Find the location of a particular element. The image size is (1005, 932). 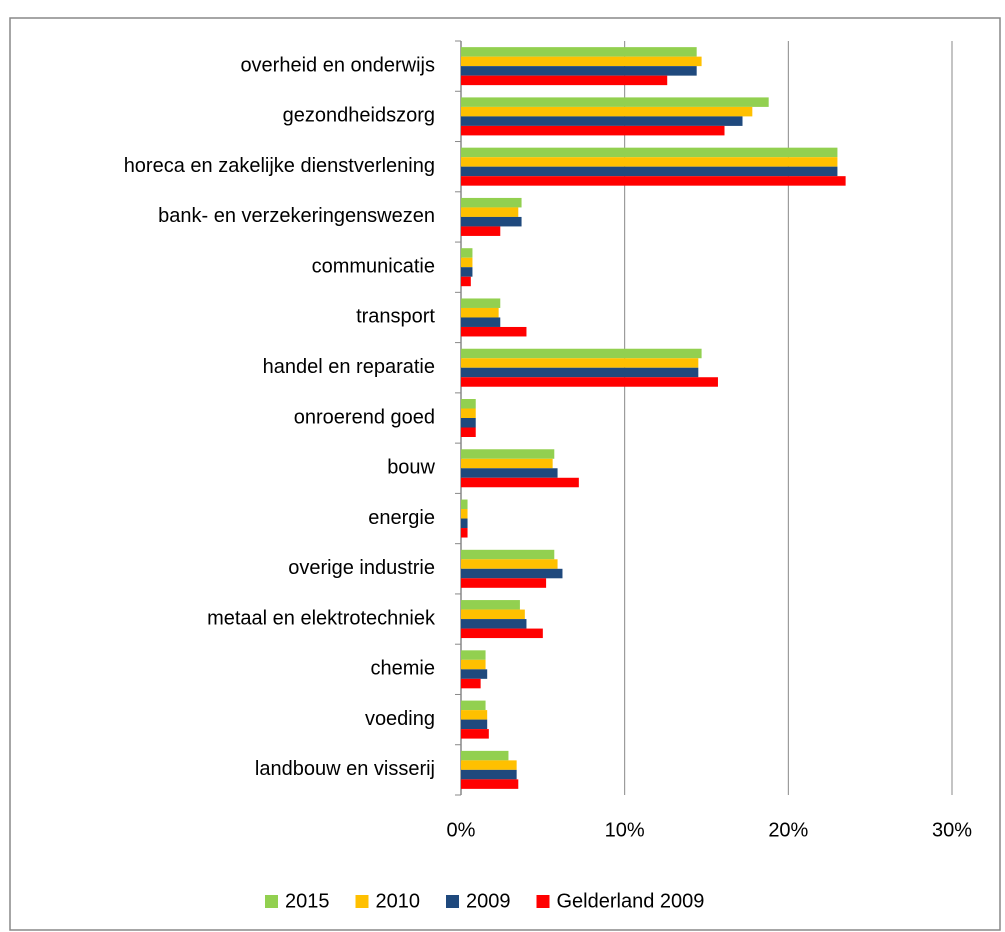

y-tick-label: voeding is located at coordinates (400, 719).